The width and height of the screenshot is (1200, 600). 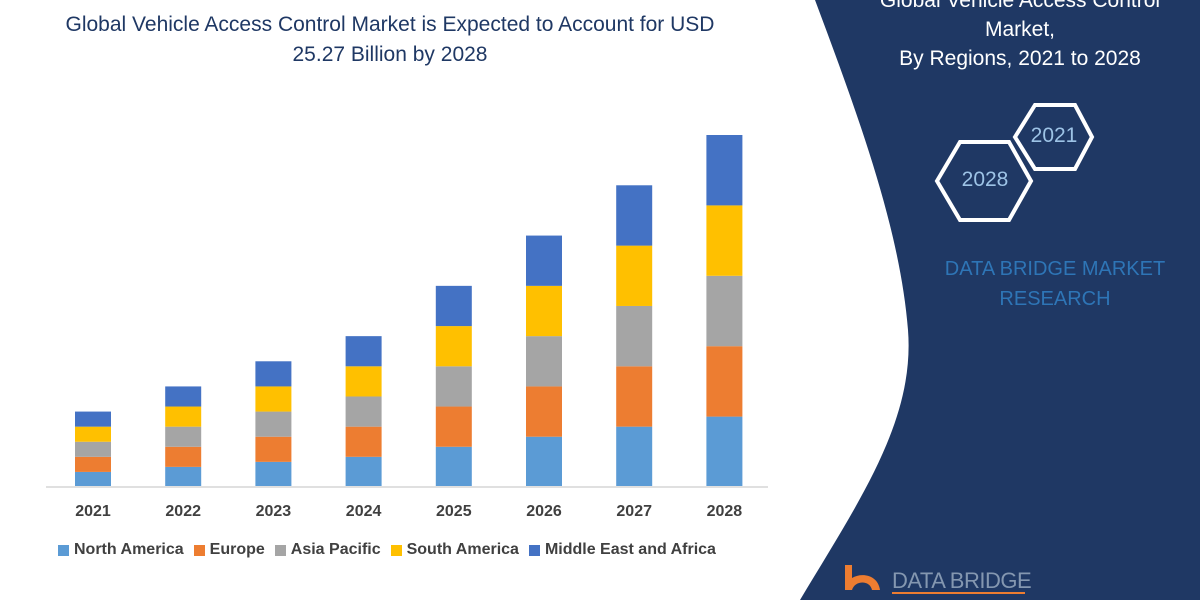 I want to click on x-tick-label: 2022, so click(x=183, y=511).